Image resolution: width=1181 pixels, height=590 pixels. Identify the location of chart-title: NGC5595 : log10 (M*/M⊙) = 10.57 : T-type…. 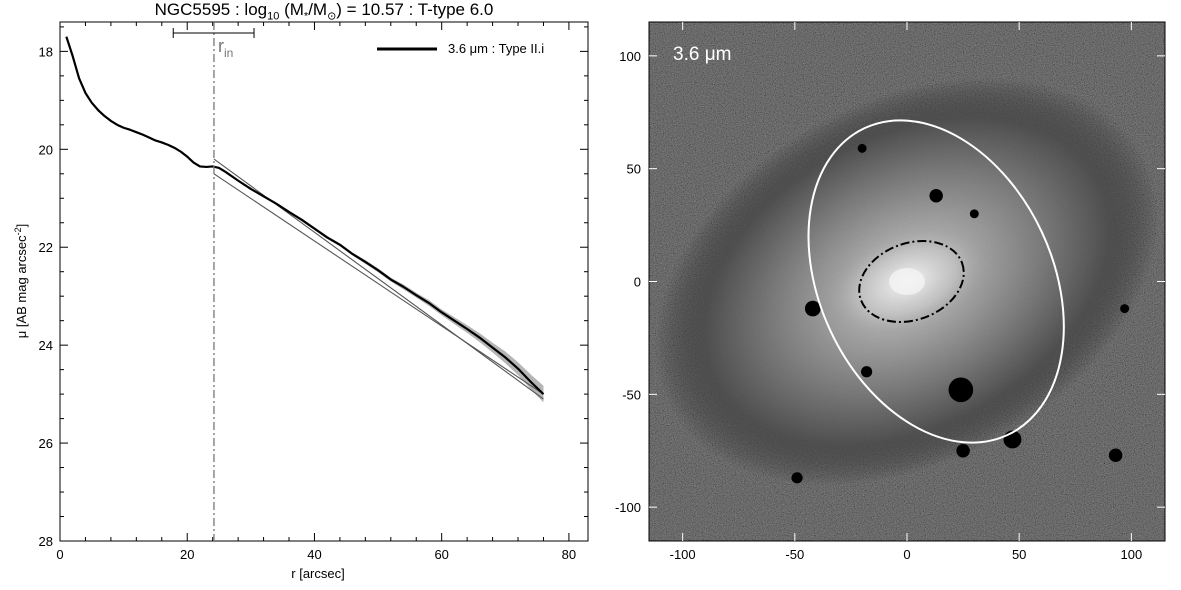
(324, 11).